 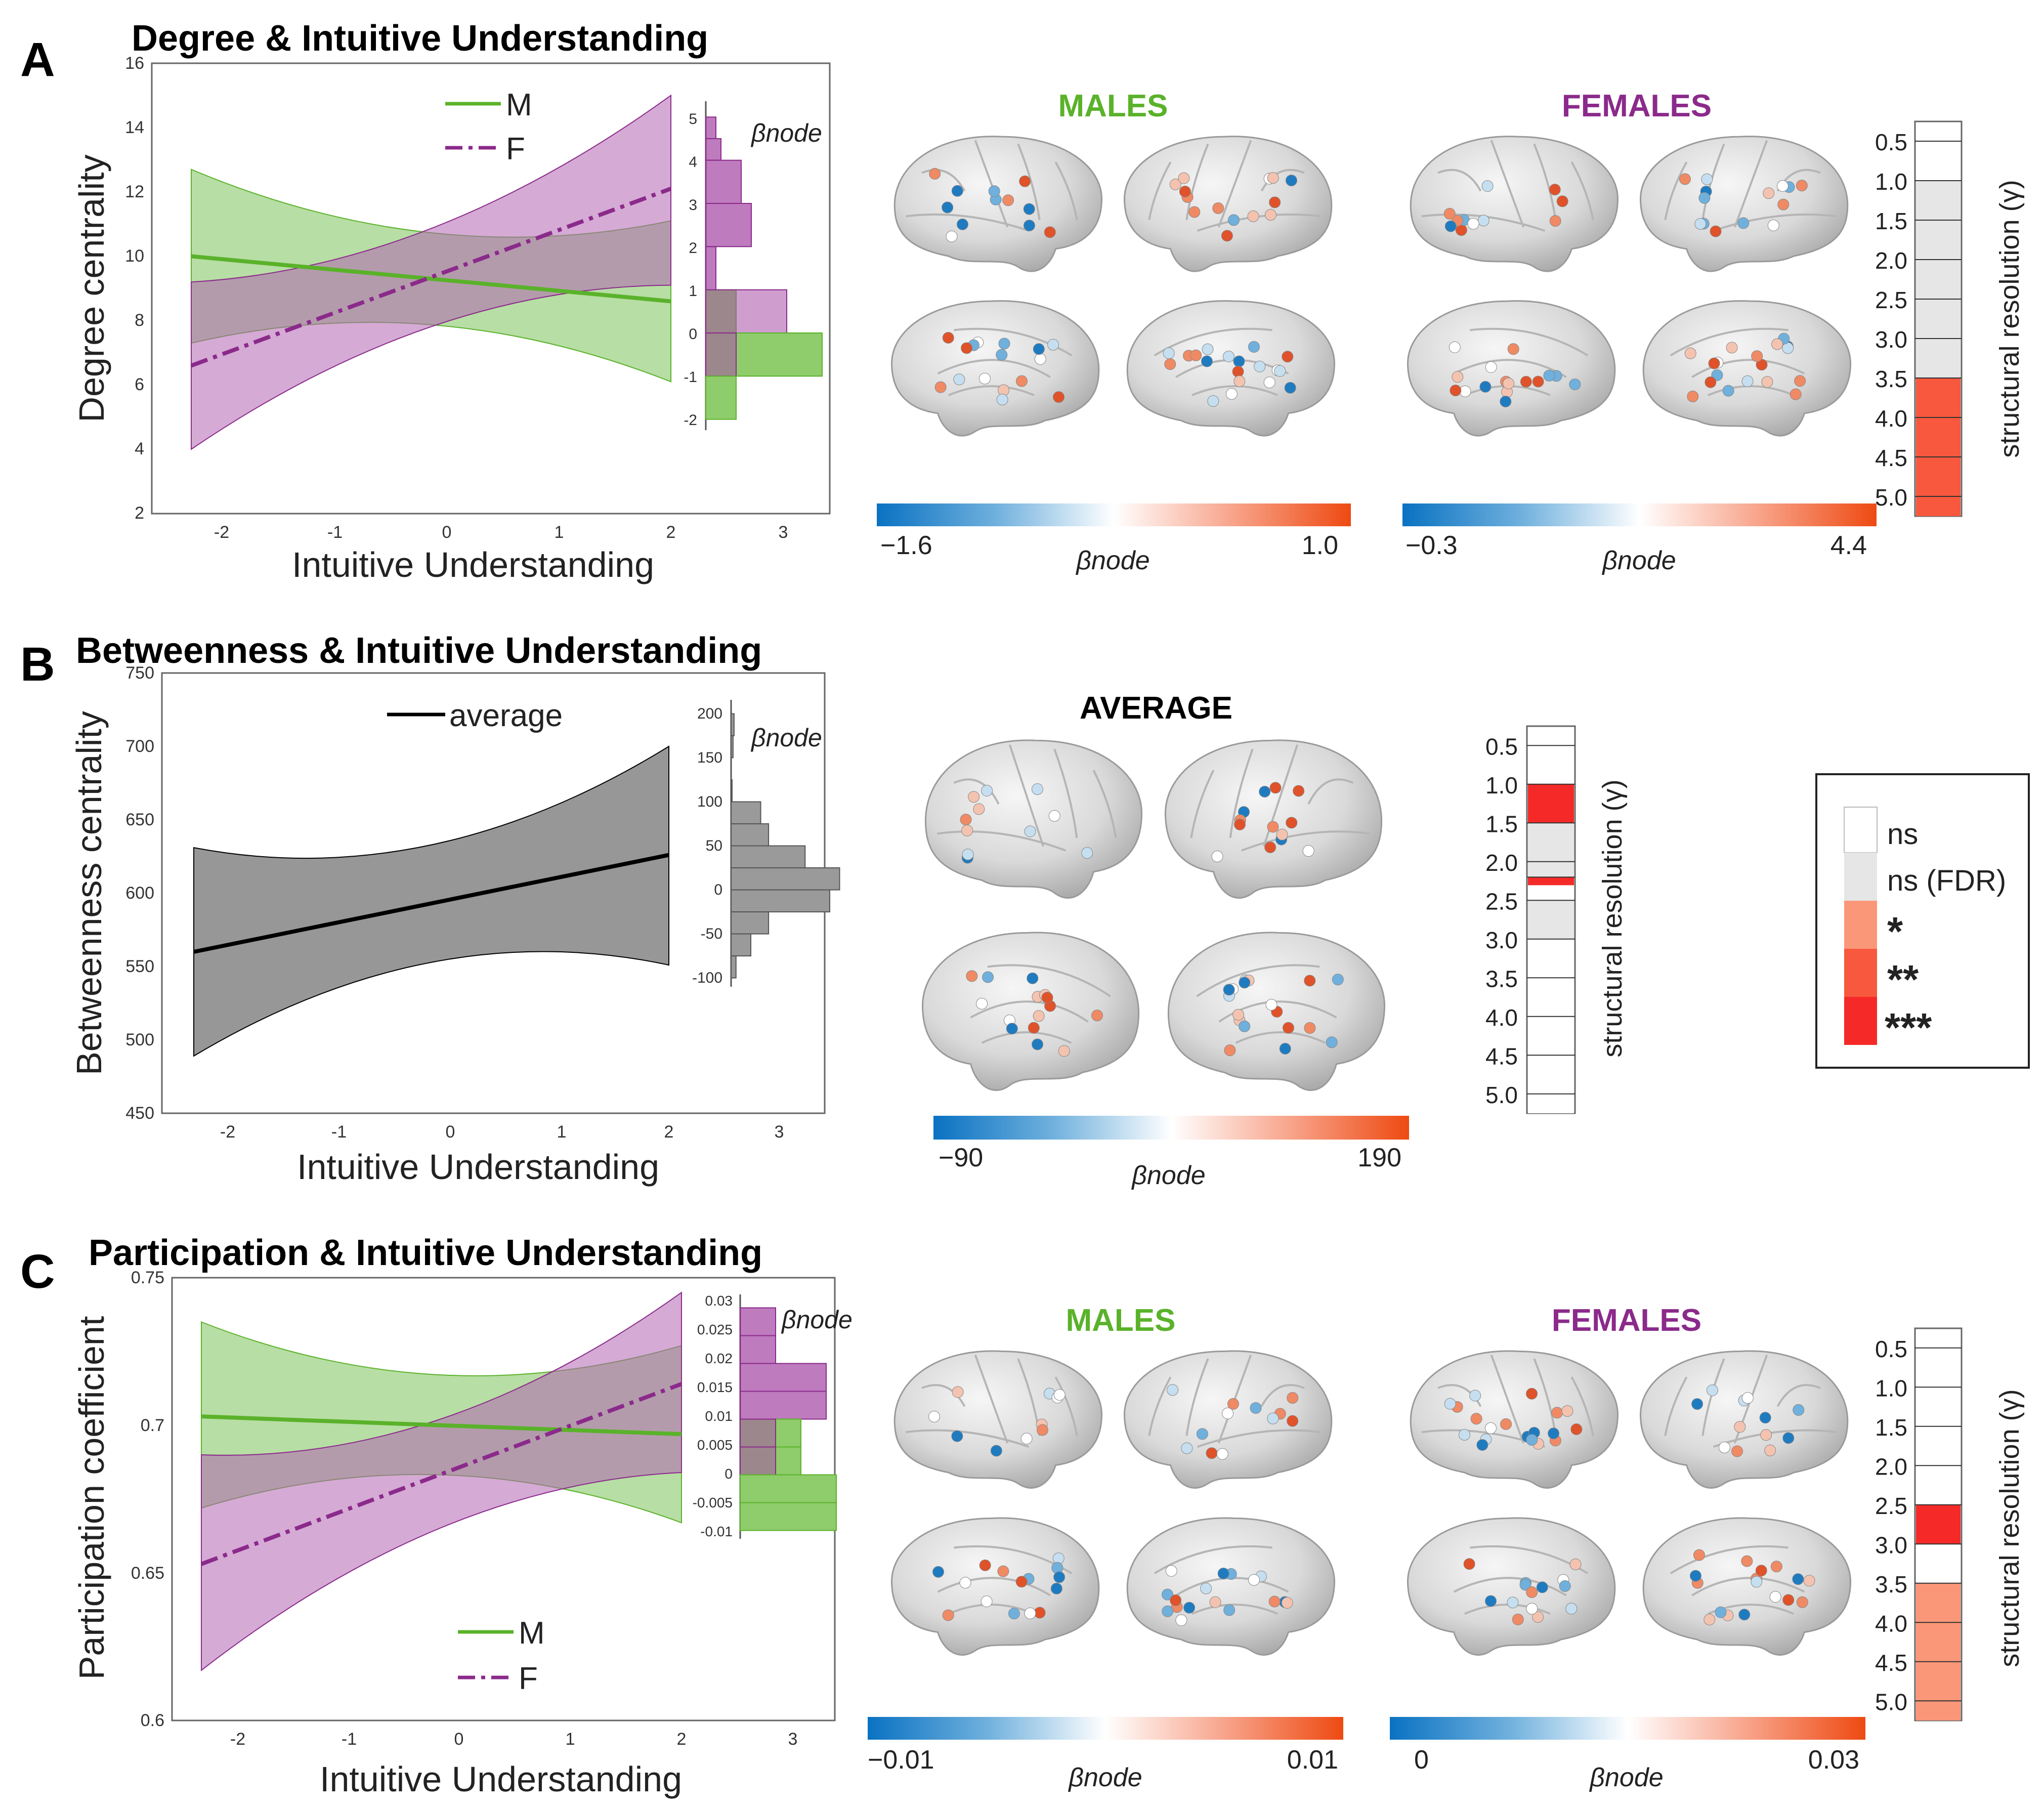 What do you see at coordinates (709, 757) in the screenshot?
I see `hist-tick-label: 150` at bounding box center [709, 757].